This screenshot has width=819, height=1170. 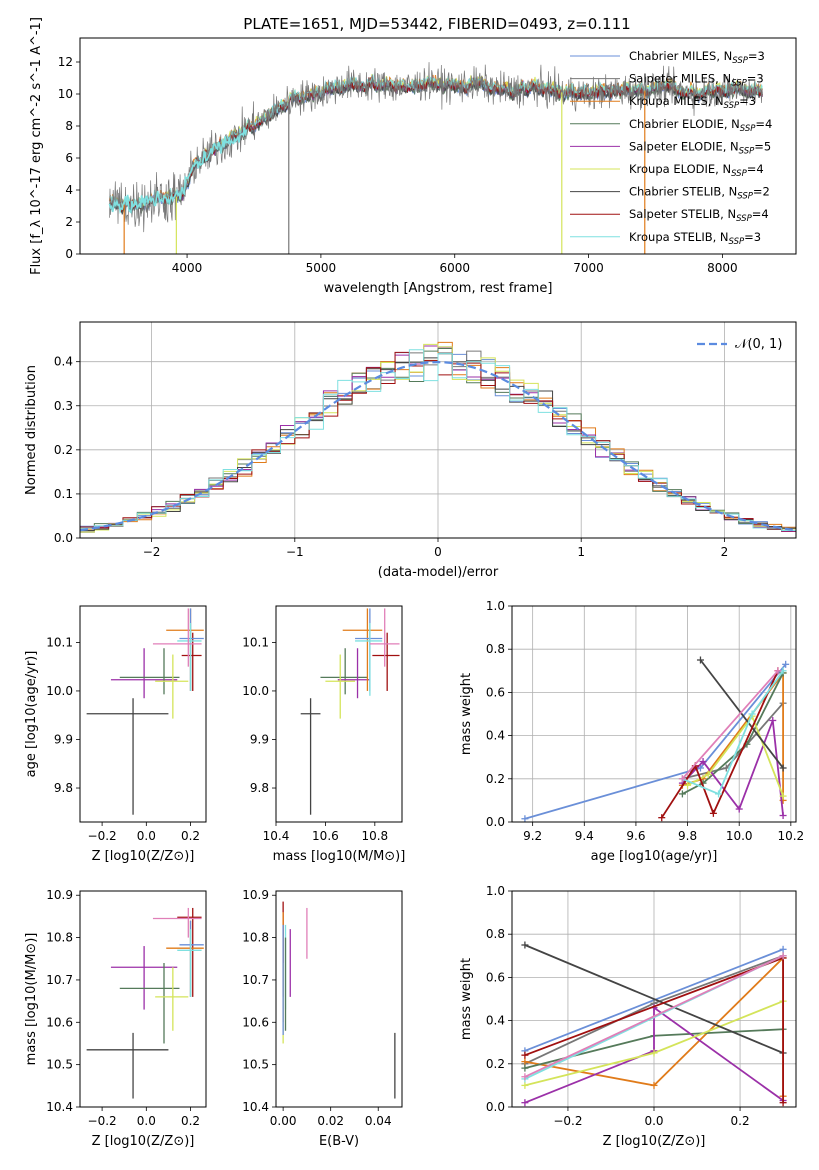 What do you see at coordinates (680, 79) in the screenshot?
I see `legend-label-text: Salpeter MILES, N` at bounding box center [680, 79].